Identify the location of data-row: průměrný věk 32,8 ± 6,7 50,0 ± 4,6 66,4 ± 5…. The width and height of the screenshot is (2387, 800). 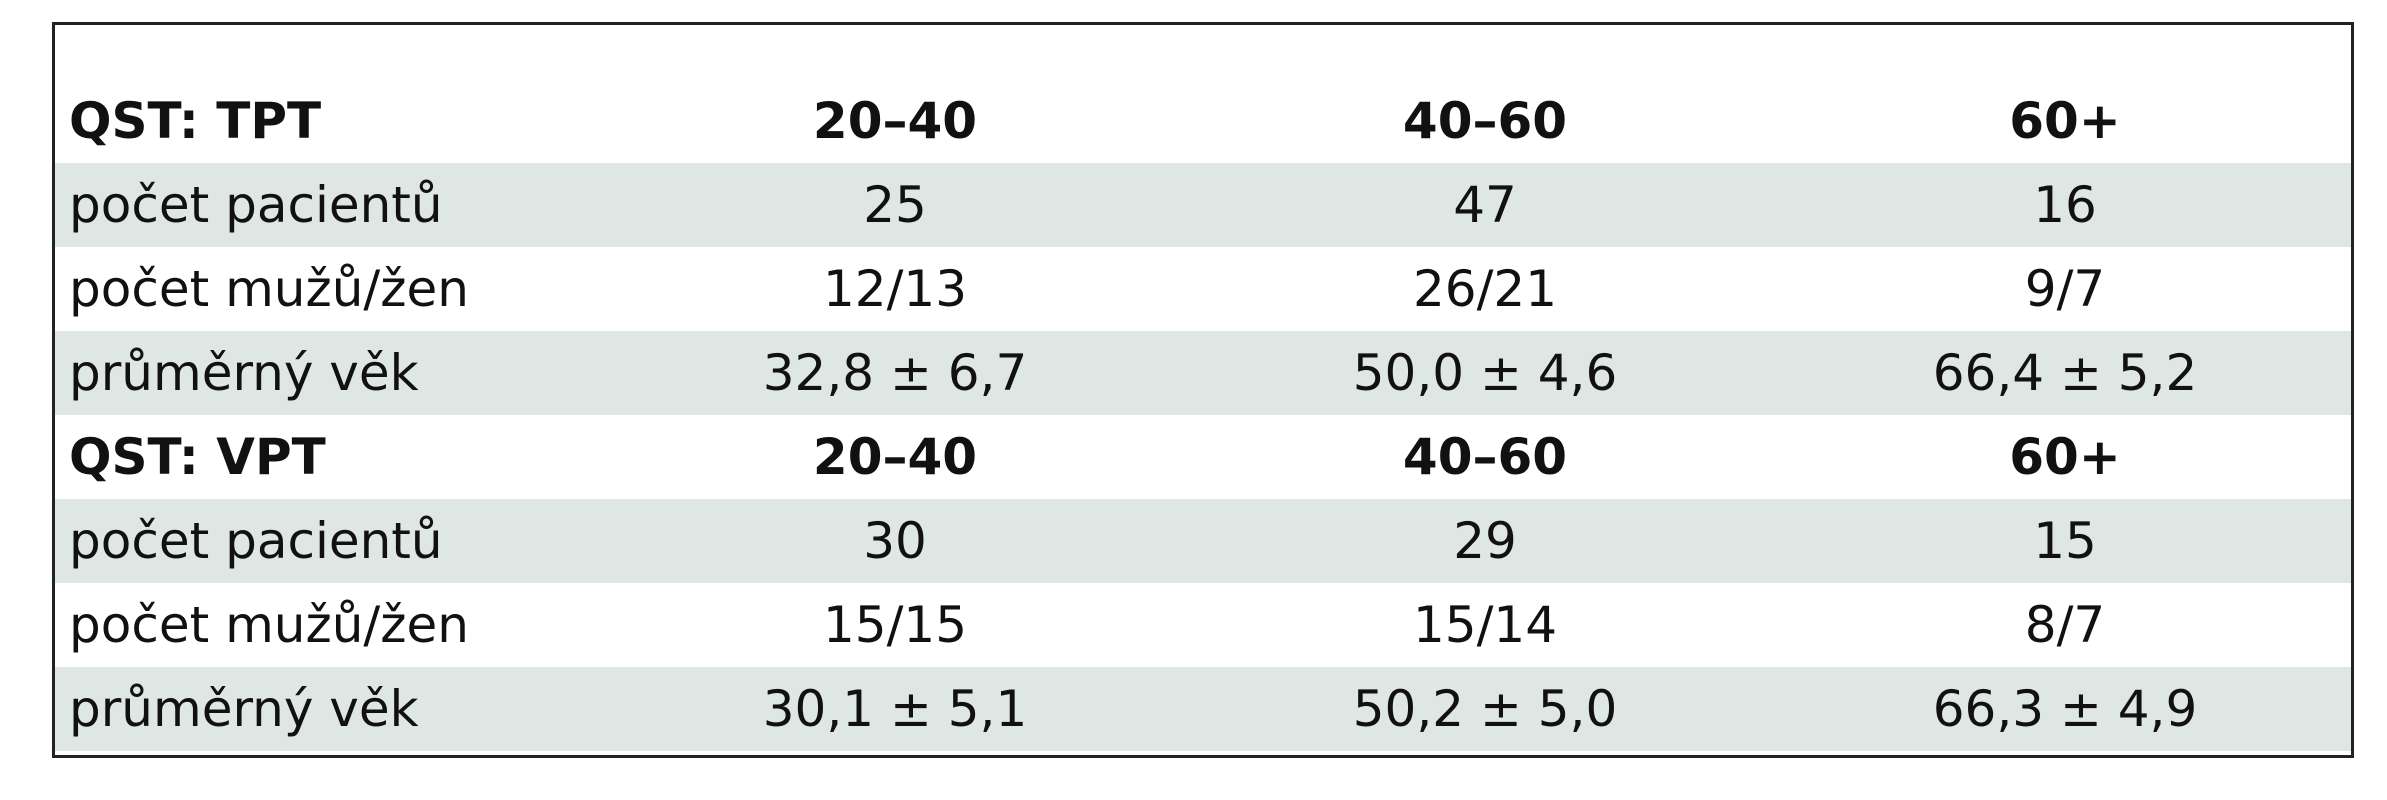
(1203, 373).